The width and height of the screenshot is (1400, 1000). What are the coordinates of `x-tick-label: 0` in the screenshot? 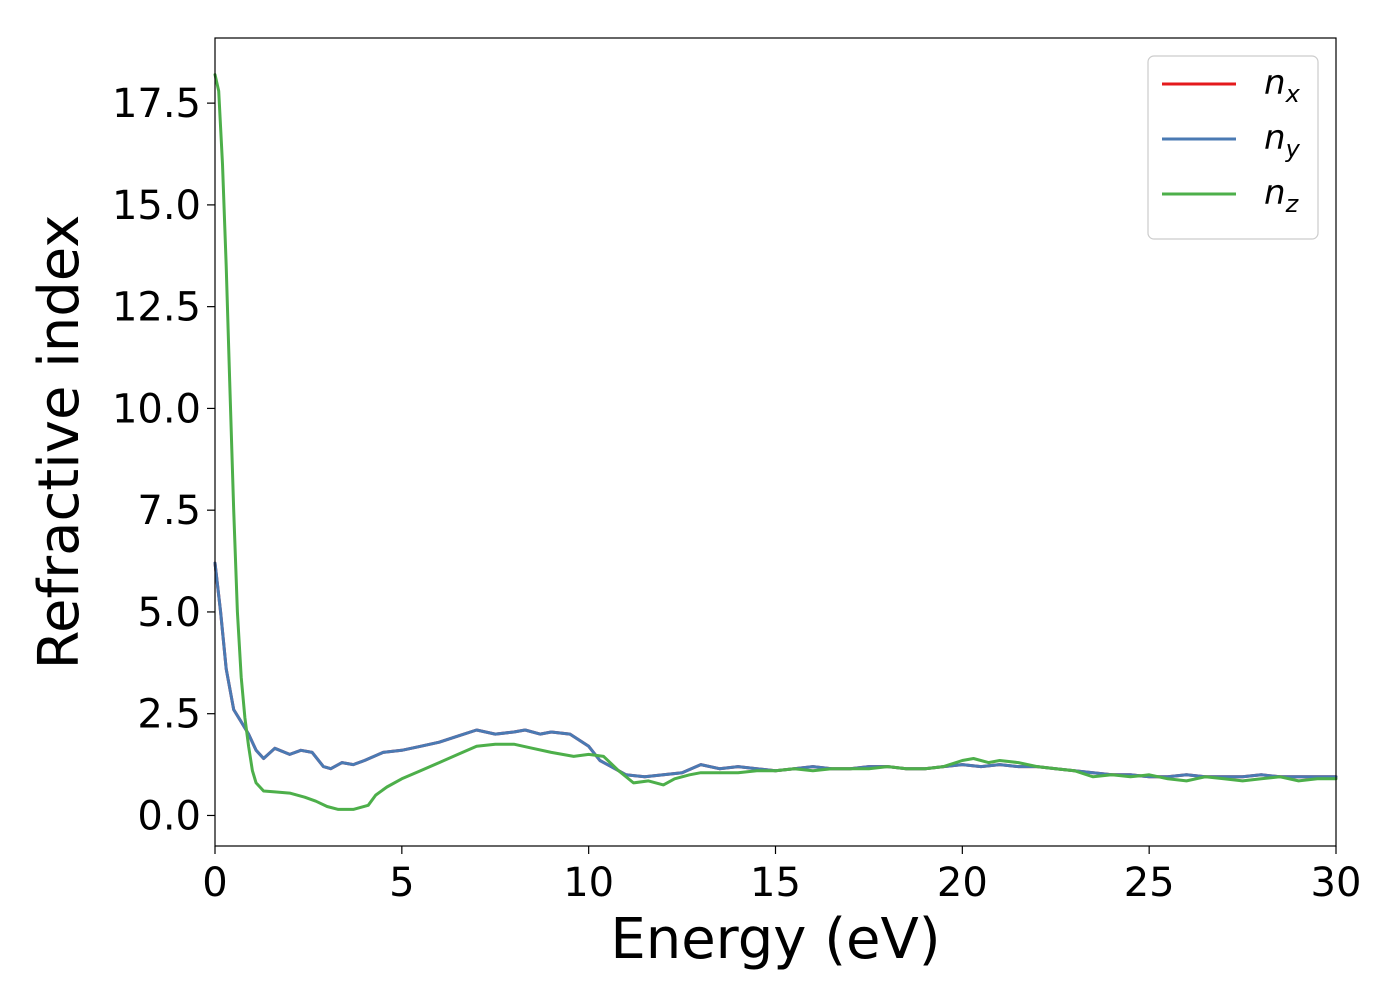 It's located at (214, 883).